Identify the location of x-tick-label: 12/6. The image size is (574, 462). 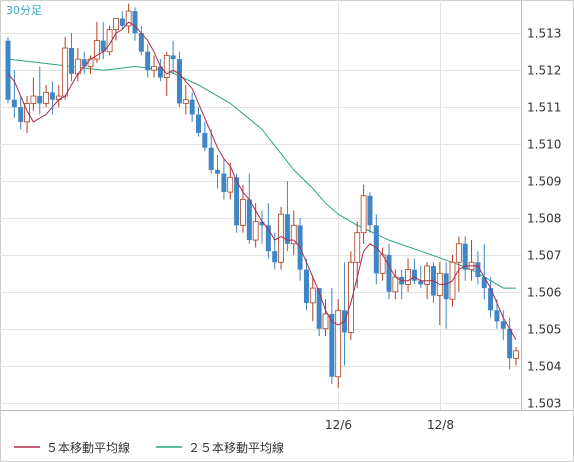
(338, 425).